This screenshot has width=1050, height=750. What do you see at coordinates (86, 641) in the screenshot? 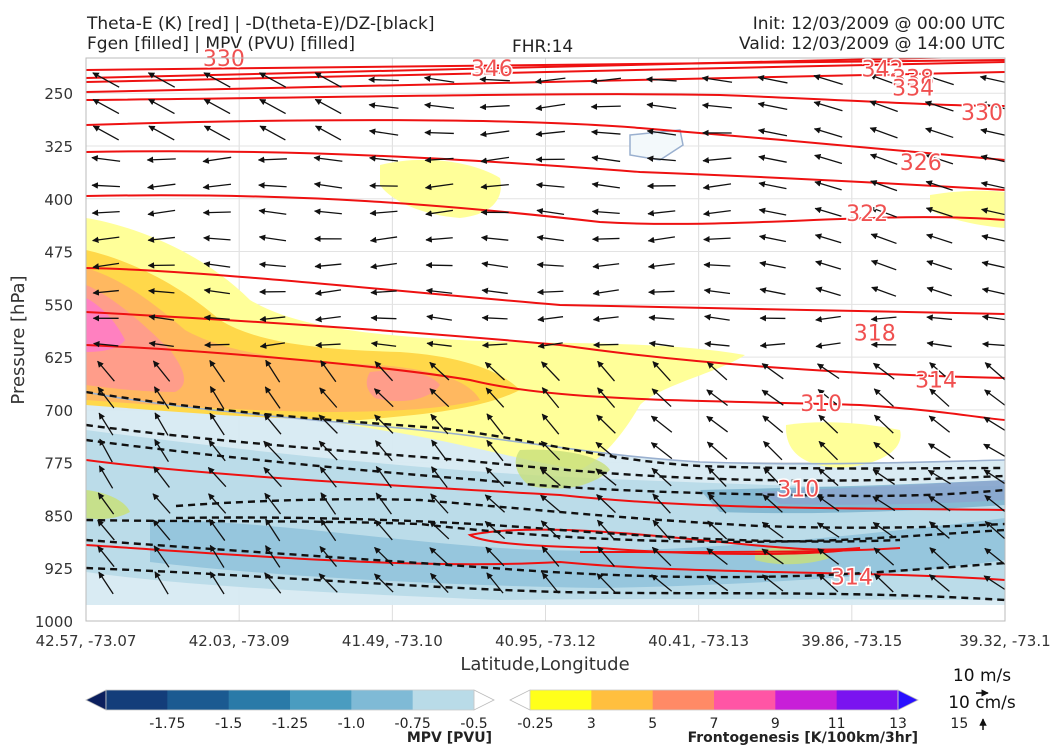
I see `x-tick-label: 42.57, -73.07` at bounding box center [86, 641].